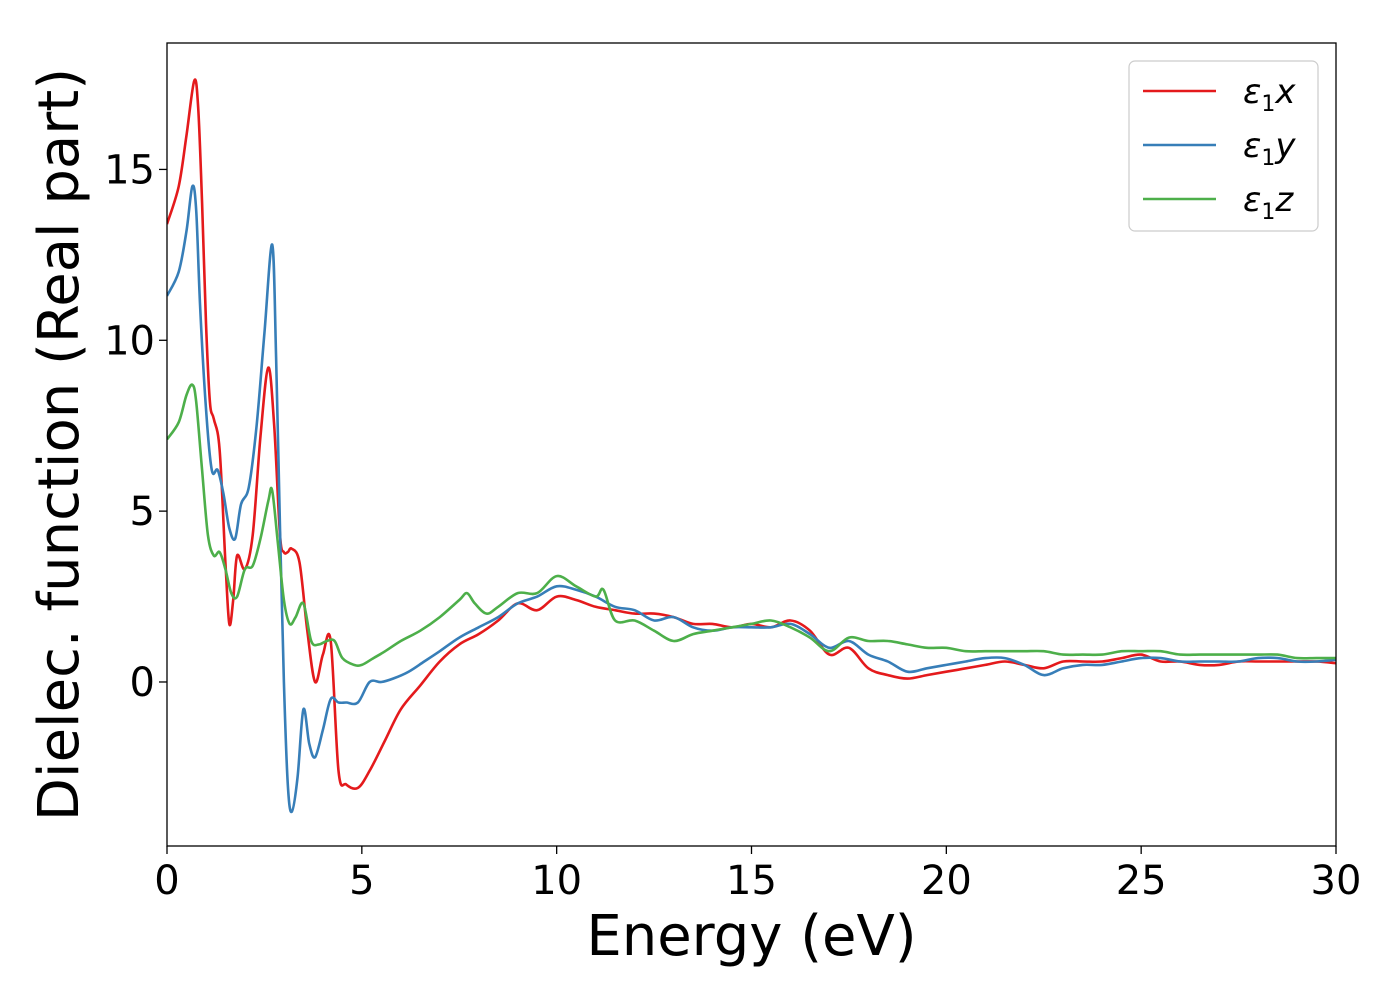  What do you see at coordinates (142, 683) in the screenshot?
I see `y-tick-label: 0` at bounding box center [142, 683].